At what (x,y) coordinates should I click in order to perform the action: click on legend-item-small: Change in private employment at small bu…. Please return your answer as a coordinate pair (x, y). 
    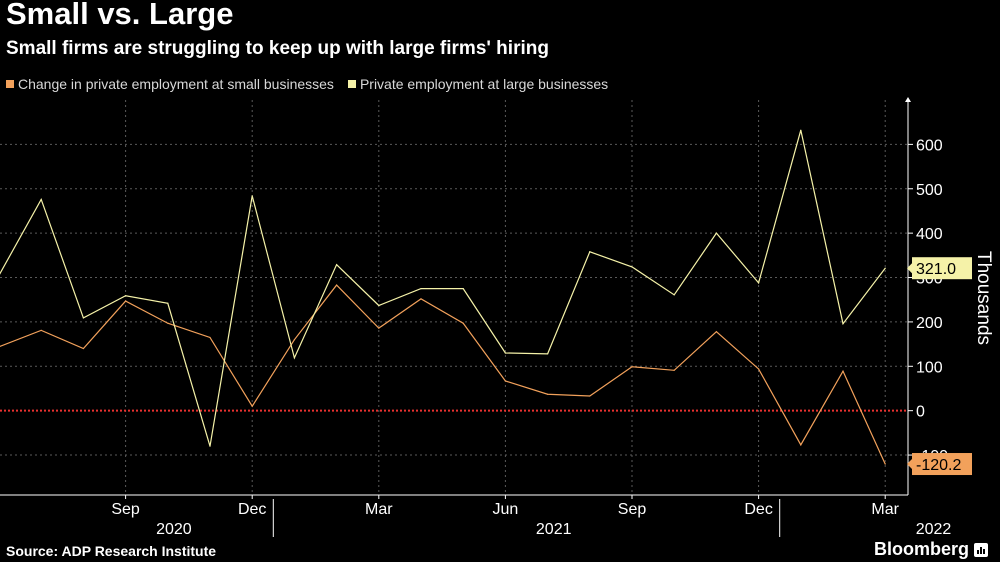
    Looking at the image, I should click on (170, 84).